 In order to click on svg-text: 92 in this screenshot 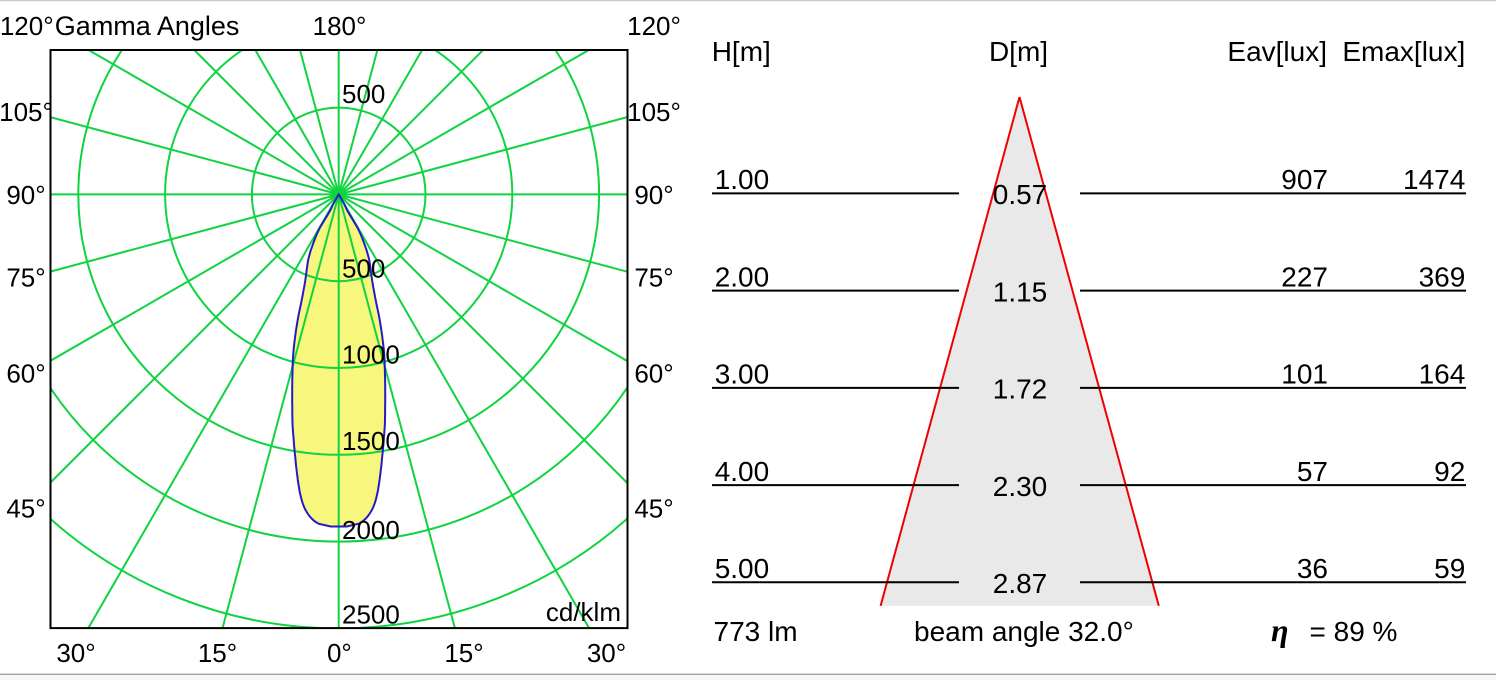, I will do `click(1449, 471)`.